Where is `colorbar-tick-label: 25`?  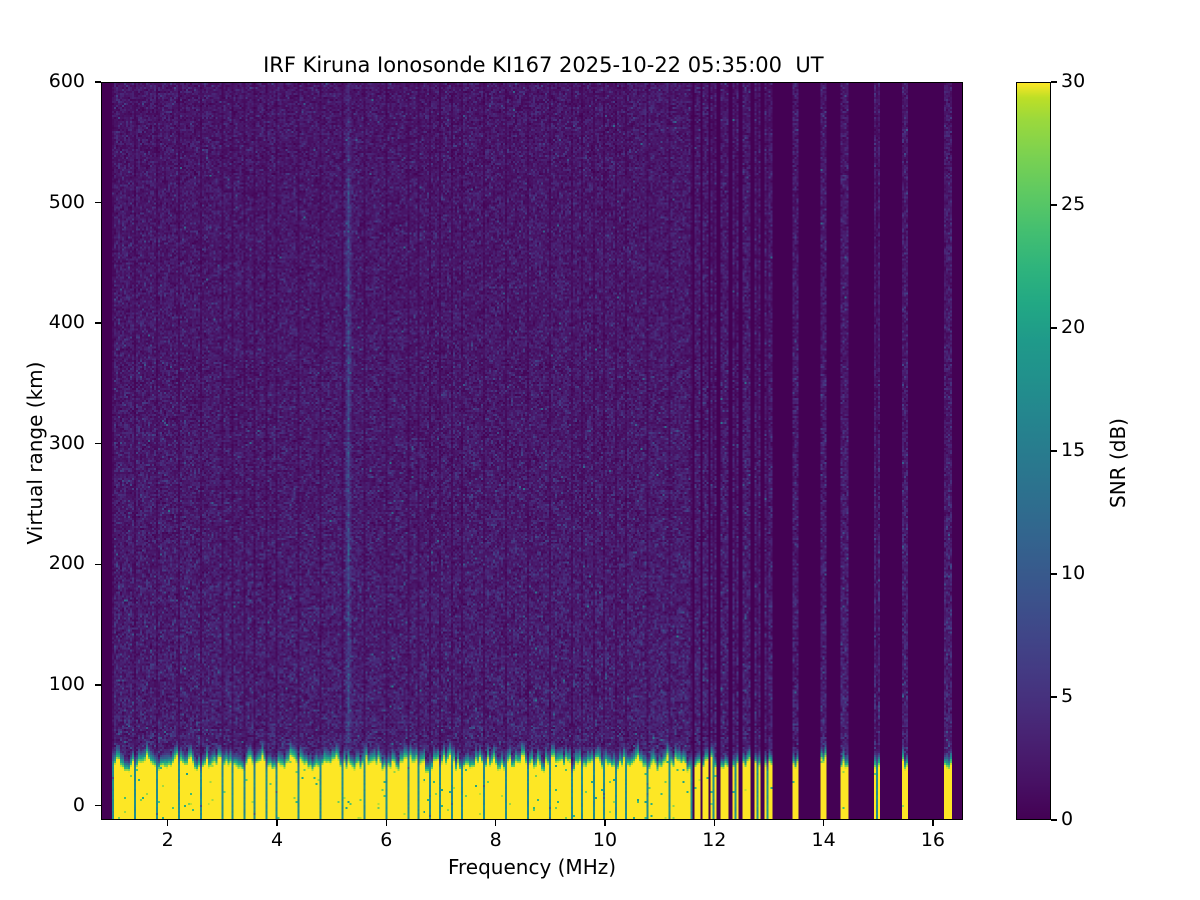 colorbar-tick-label: 25 is located at coordinates (1073, 204).